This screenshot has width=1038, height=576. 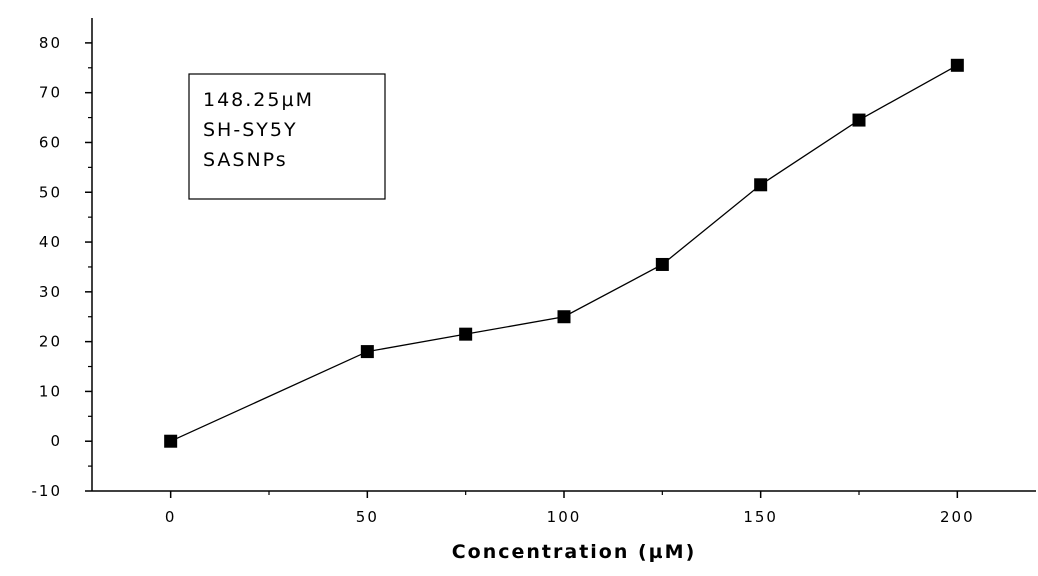 What do you see at coordinates (250, 130) in the screenshot?
I see `annotation-line-2: SH-SY5Y` at bounding box center [250, 130].